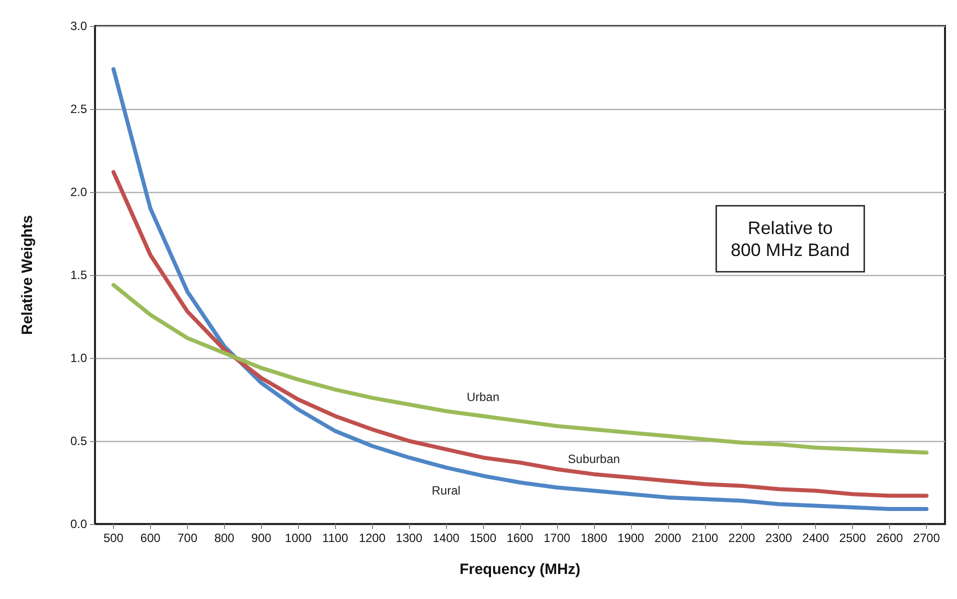 This screenshot has width=957, height=599. What do you see at coordinates (27, 275) in the screenshot?
I see `y-axis-title: Relative Weights` at bounding box center [27, 275].